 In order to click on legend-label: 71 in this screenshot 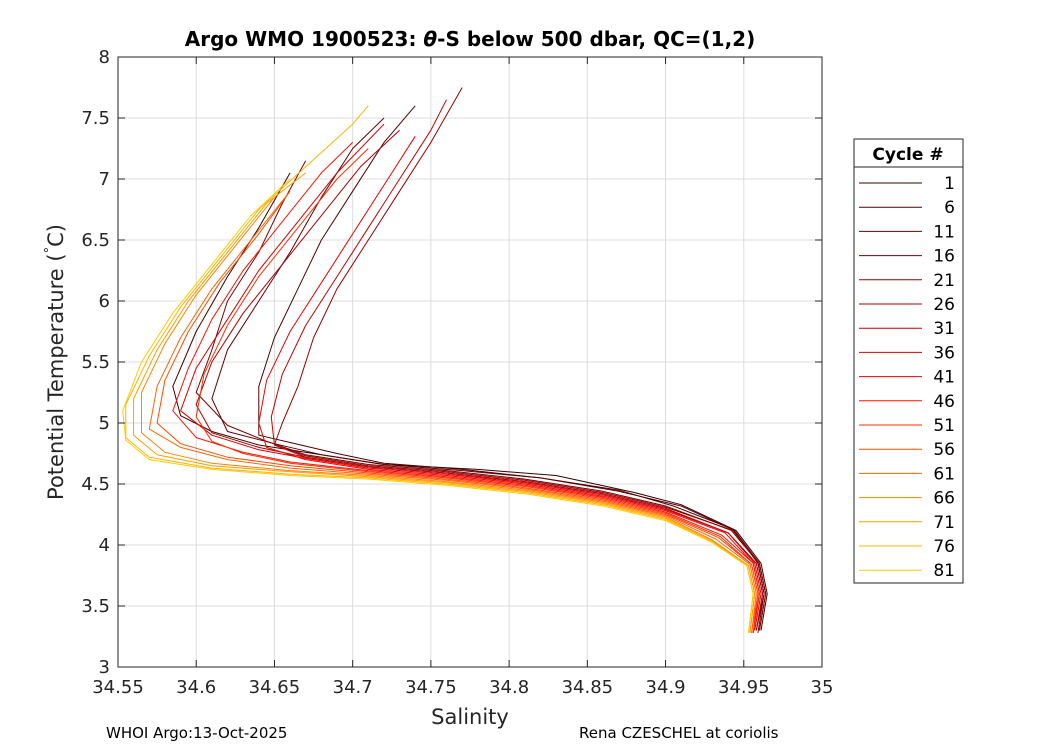, I will do `click(944, 523)`.